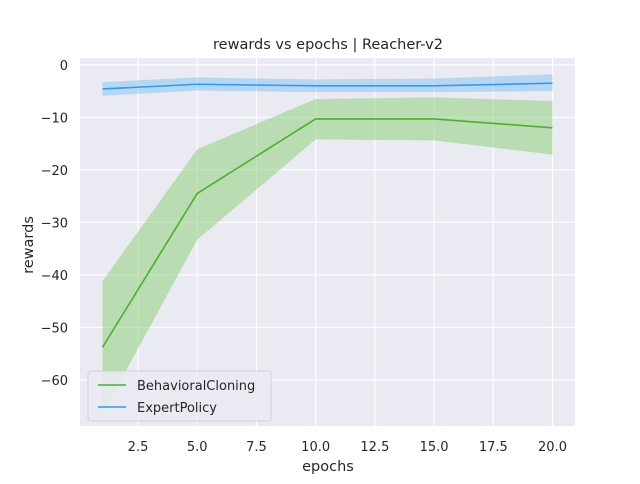 This screenshot has height=484, width=640. Describe the element at coordinates (29, 245) in the screenshot. I see `y-axis-label: rewards` at that location.